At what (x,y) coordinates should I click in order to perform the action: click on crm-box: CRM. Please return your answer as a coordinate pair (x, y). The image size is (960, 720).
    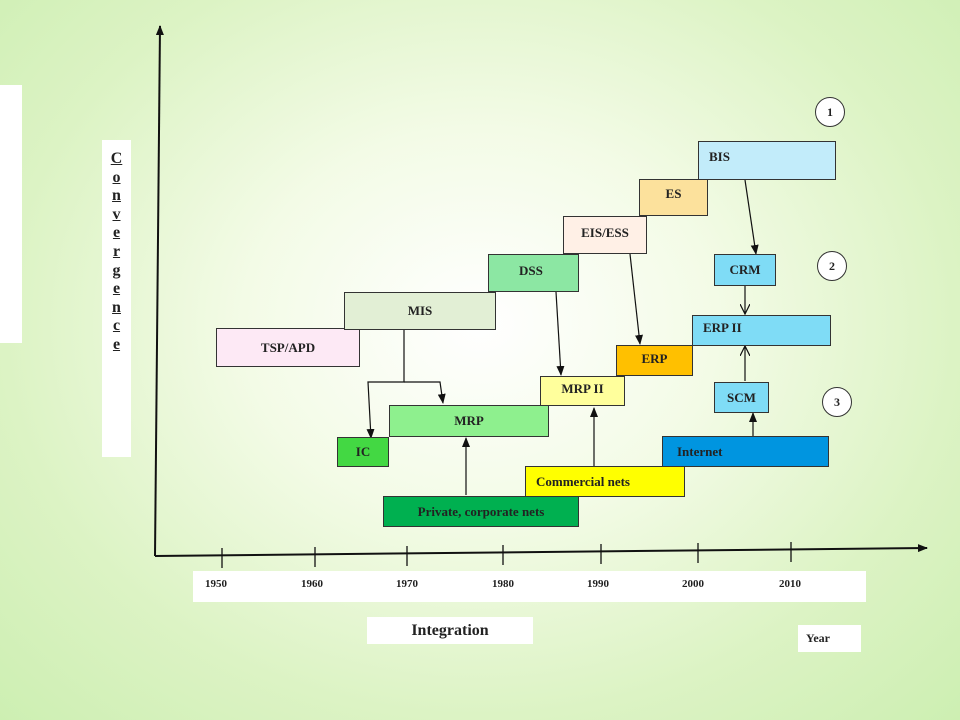
    Looking at the image, I should click on (745, 270).